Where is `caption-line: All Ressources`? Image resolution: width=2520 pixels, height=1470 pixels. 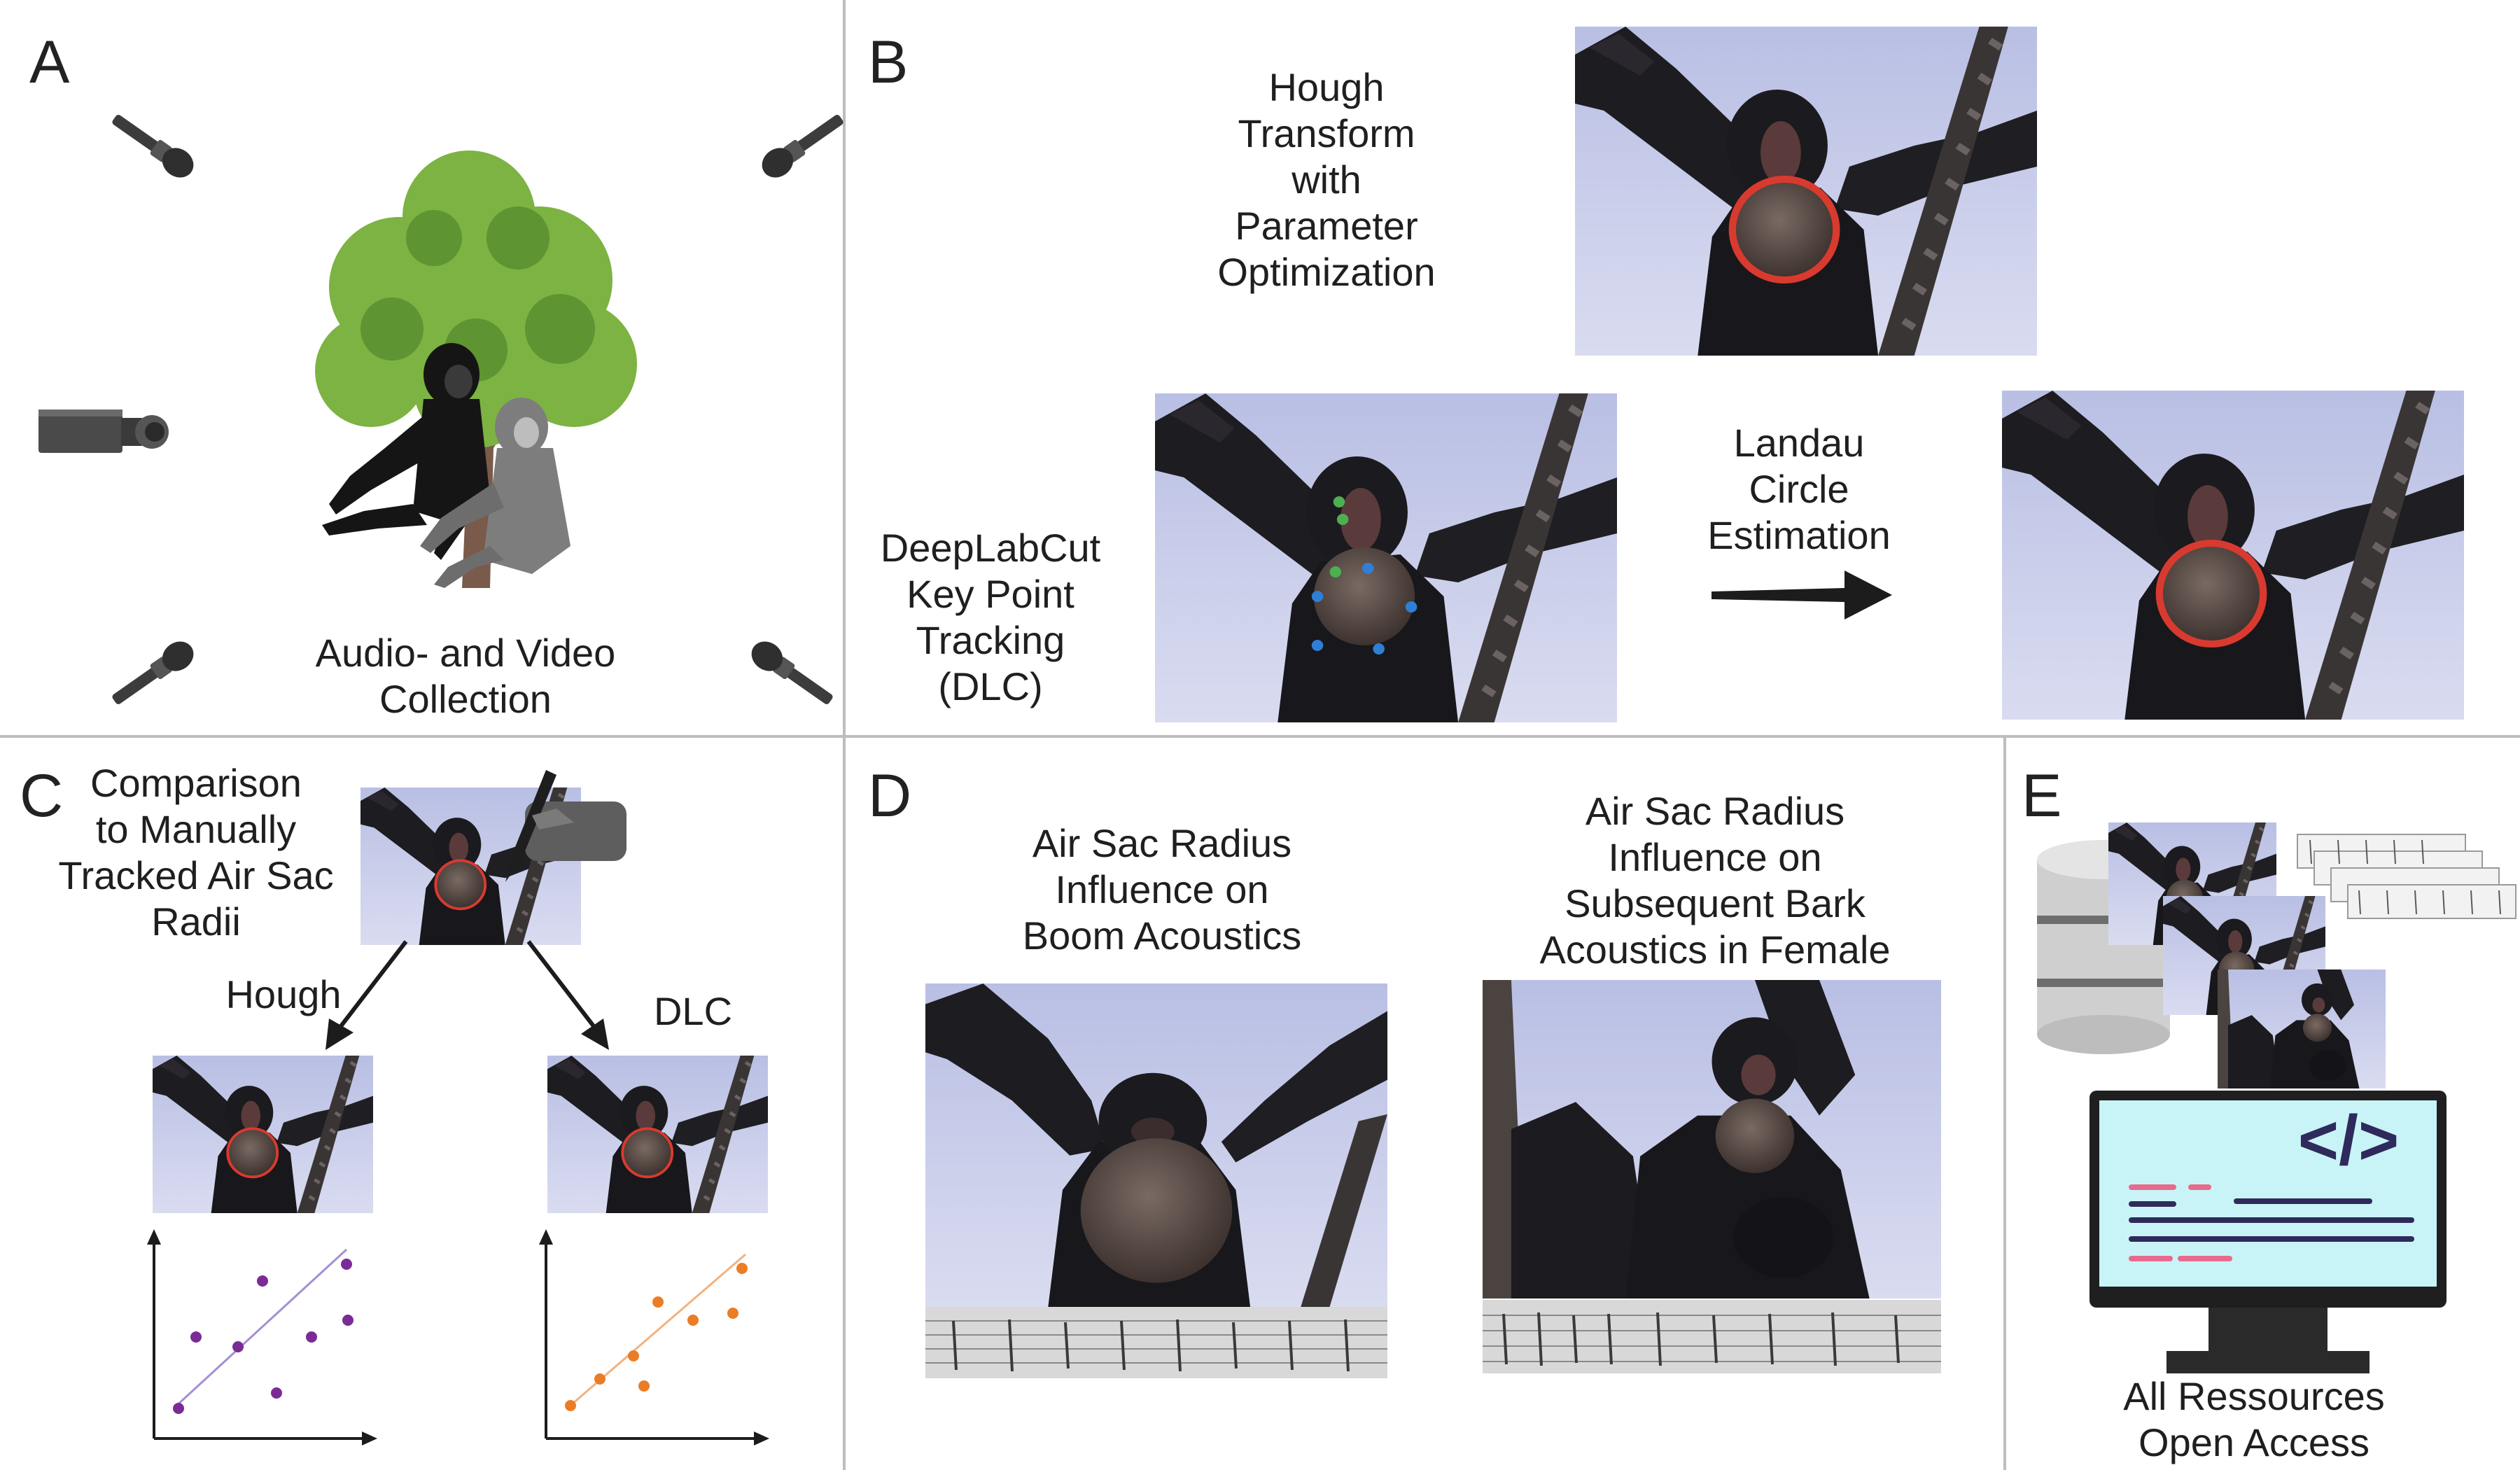
caption-line: All Ressources is located at coordinates (2254, 1396).